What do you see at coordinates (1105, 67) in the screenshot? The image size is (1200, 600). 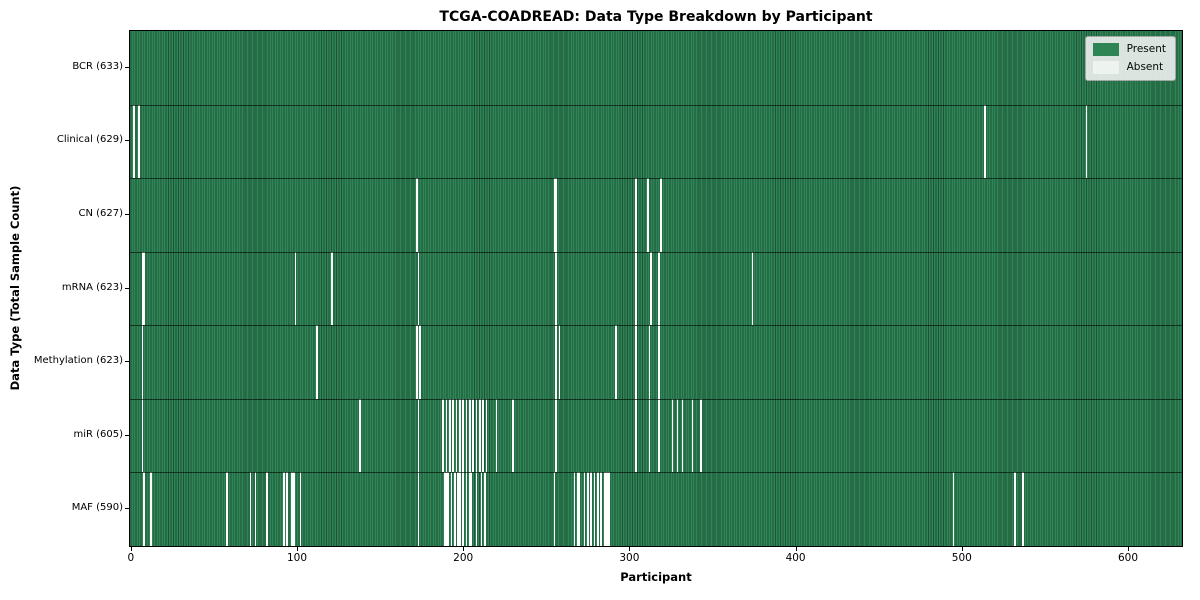 I see `absent-swatch-icon` at bounding box center [1105, 67].